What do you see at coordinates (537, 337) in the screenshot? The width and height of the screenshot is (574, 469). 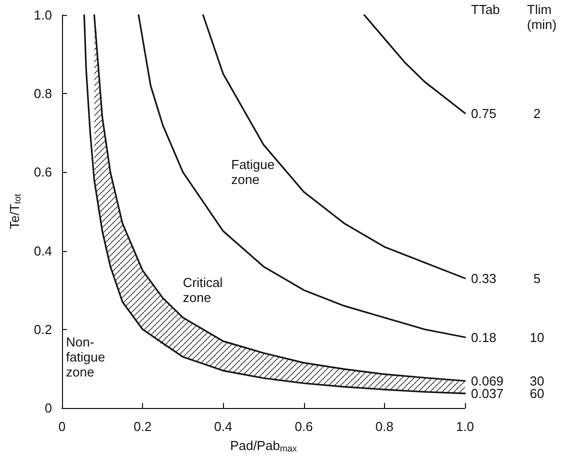 I see `text: 10` at bounding box center [537, 337].